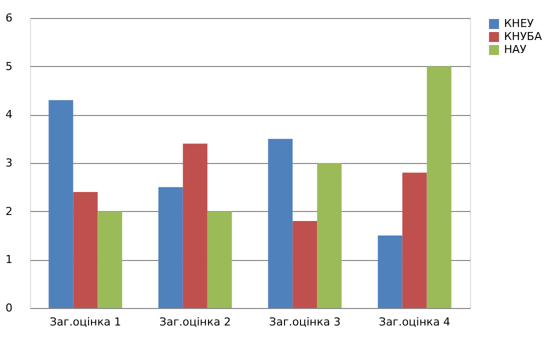 The height and width of the screenshot is (339, 554). What do you see at coordinates (515, 49) in the screenshot?
I see `legend-label: НАУ` at bounding box center [515, 49].